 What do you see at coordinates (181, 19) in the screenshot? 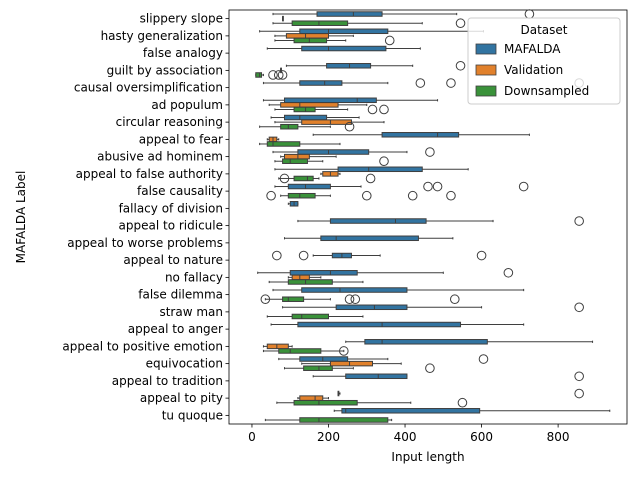
I see `y-tick-label-slippery-slope: slippery slope` at bounding box center [181, 19].